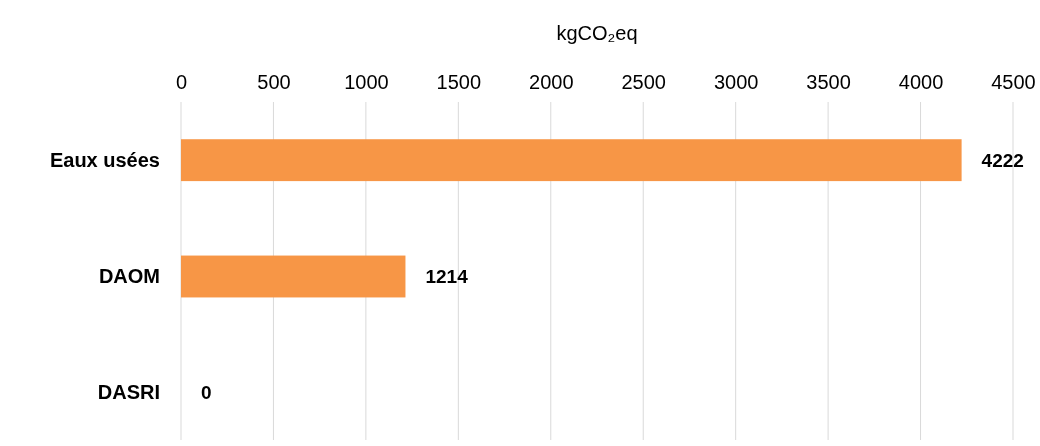 This screenshot has width=1040, height=446. What do you see at coordinates (921, 82) in the screenshot?
I see `x-tick-label: 4000` at bounding box center [921, 82].